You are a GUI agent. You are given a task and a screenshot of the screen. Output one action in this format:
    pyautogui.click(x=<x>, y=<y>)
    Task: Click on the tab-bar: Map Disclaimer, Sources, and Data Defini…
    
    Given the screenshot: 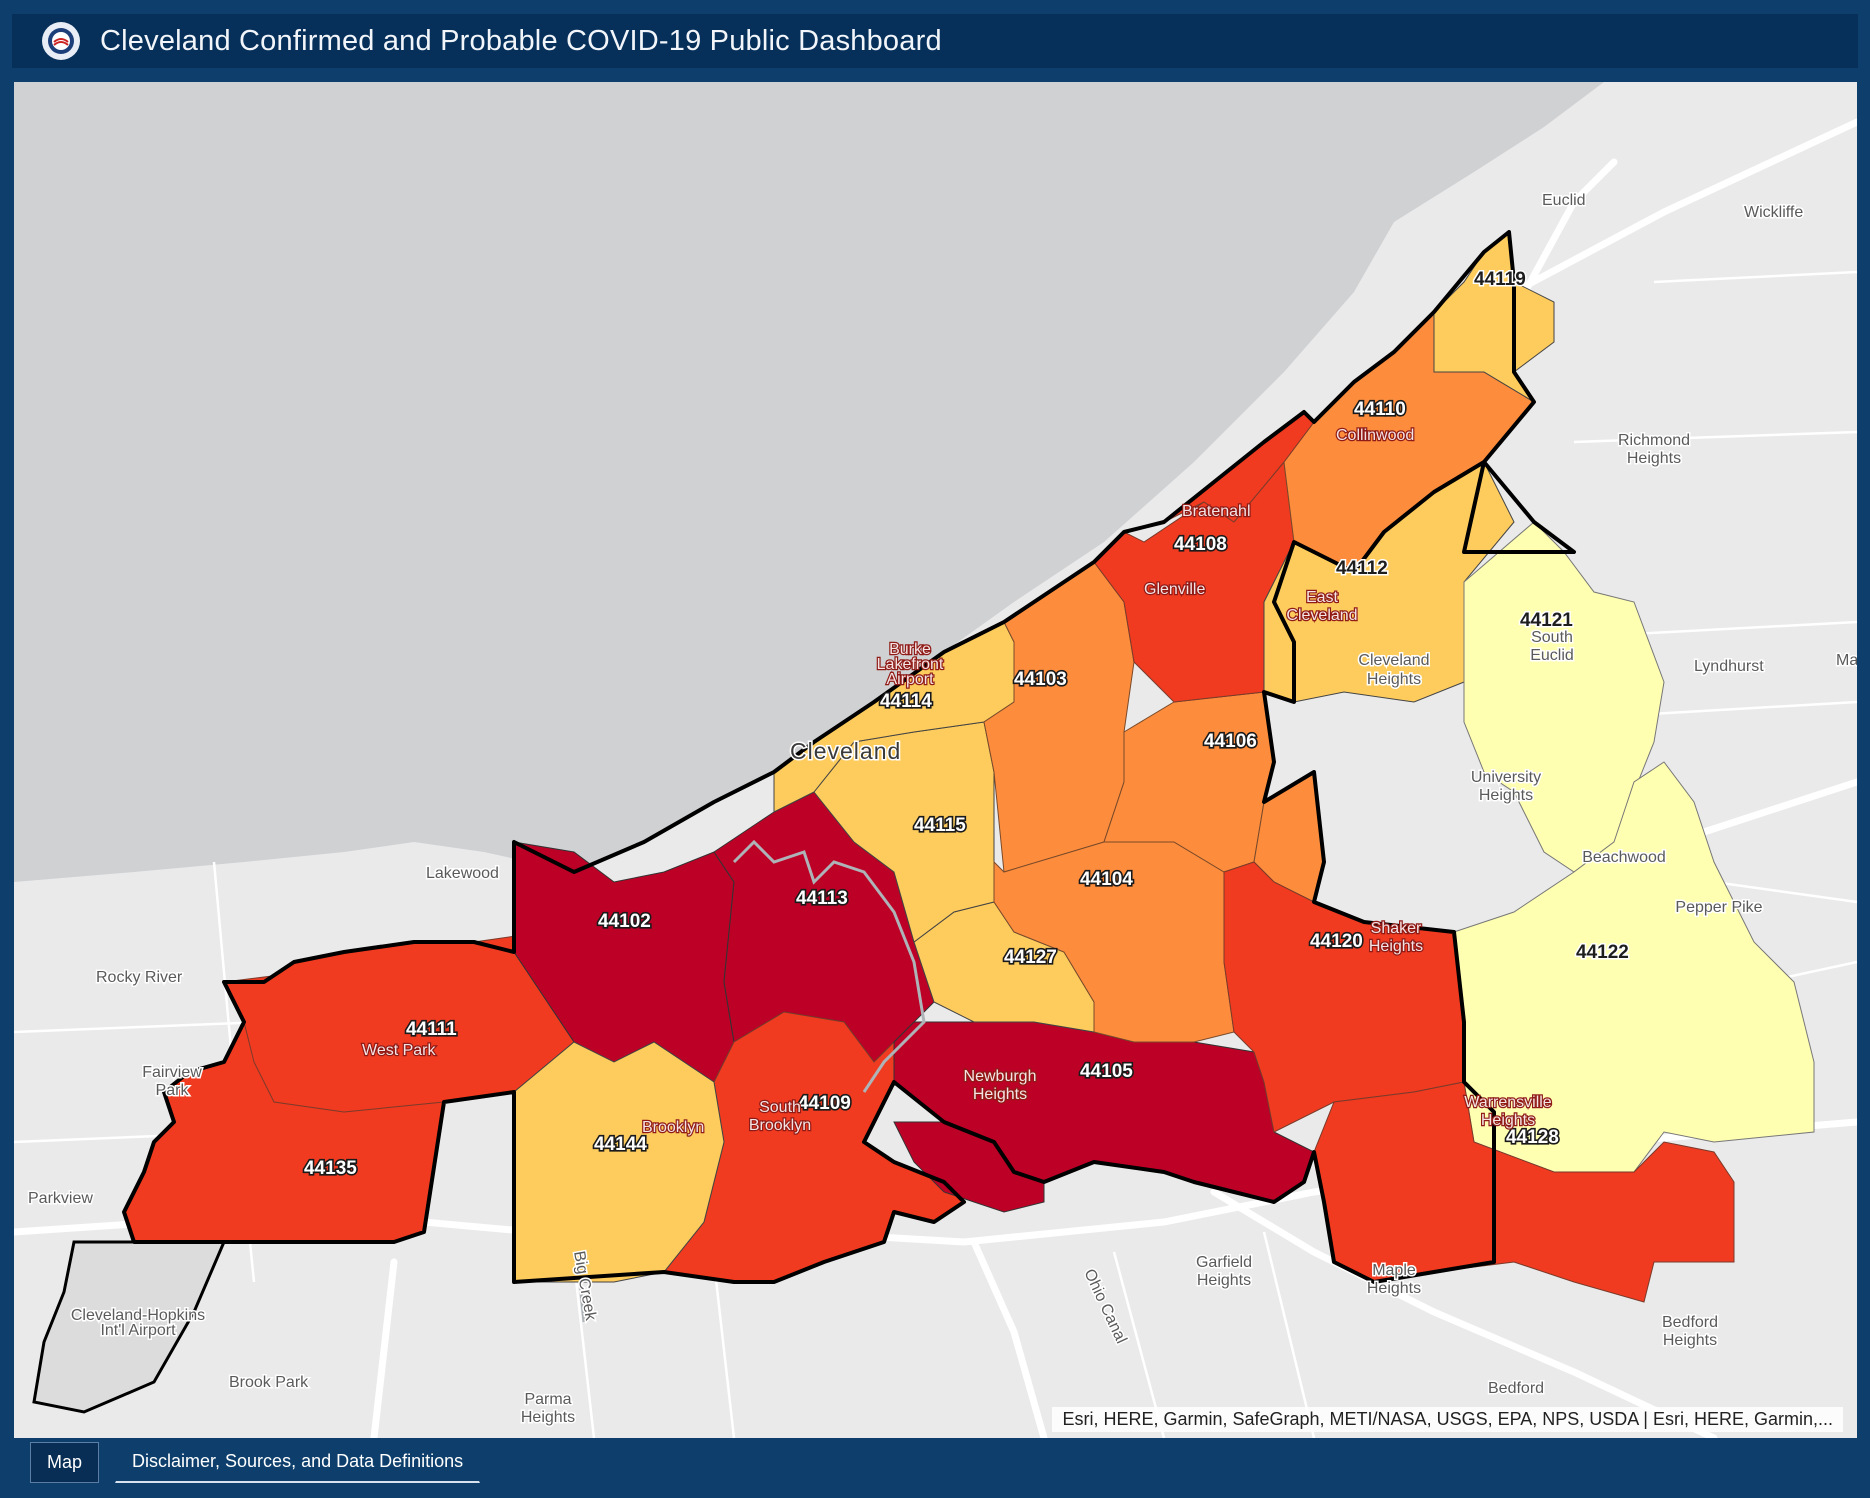 What is the action you would take?
    pyautogui.click(x=935, y=1462)
    